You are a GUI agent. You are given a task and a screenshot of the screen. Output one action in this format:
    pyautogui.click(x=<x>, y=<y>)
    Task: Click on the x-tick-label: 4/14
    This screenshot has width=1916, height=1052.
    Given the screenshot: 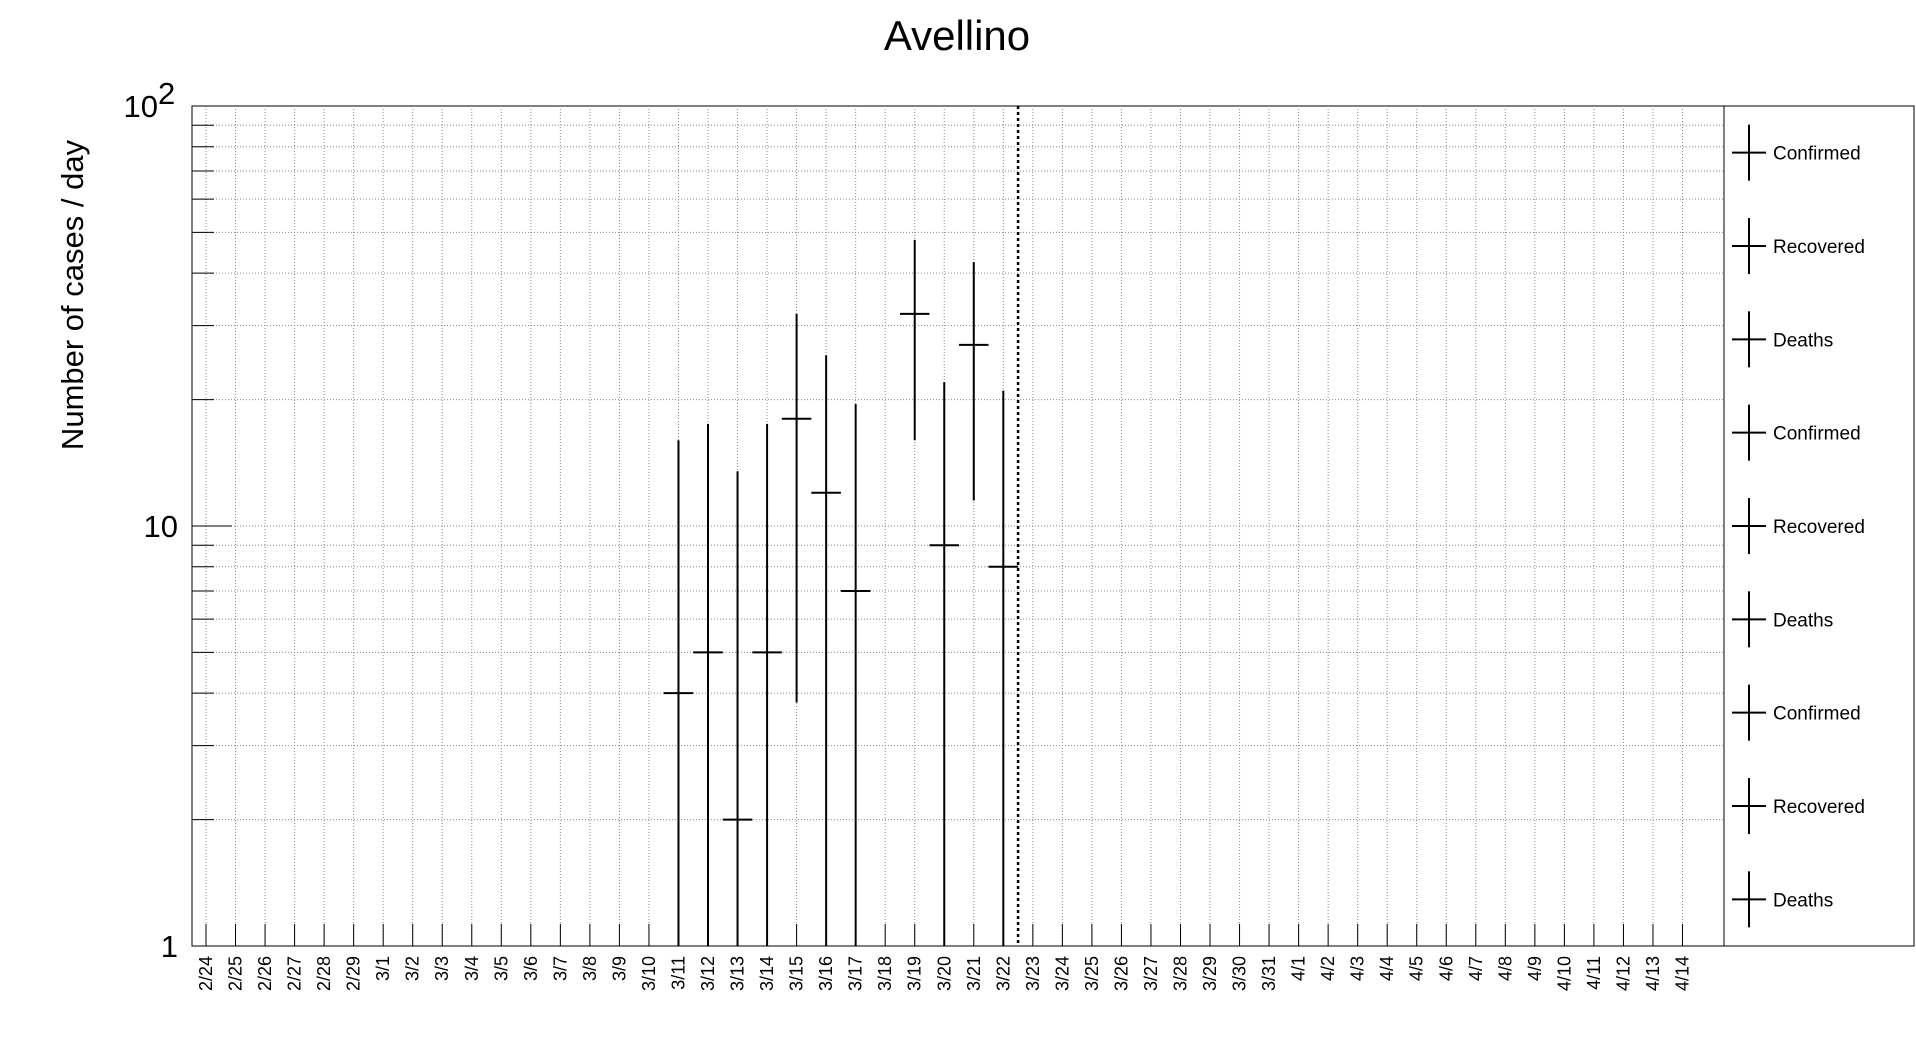 What is the action you would take?
    pyautogui.click(x=1683, y=973)
    